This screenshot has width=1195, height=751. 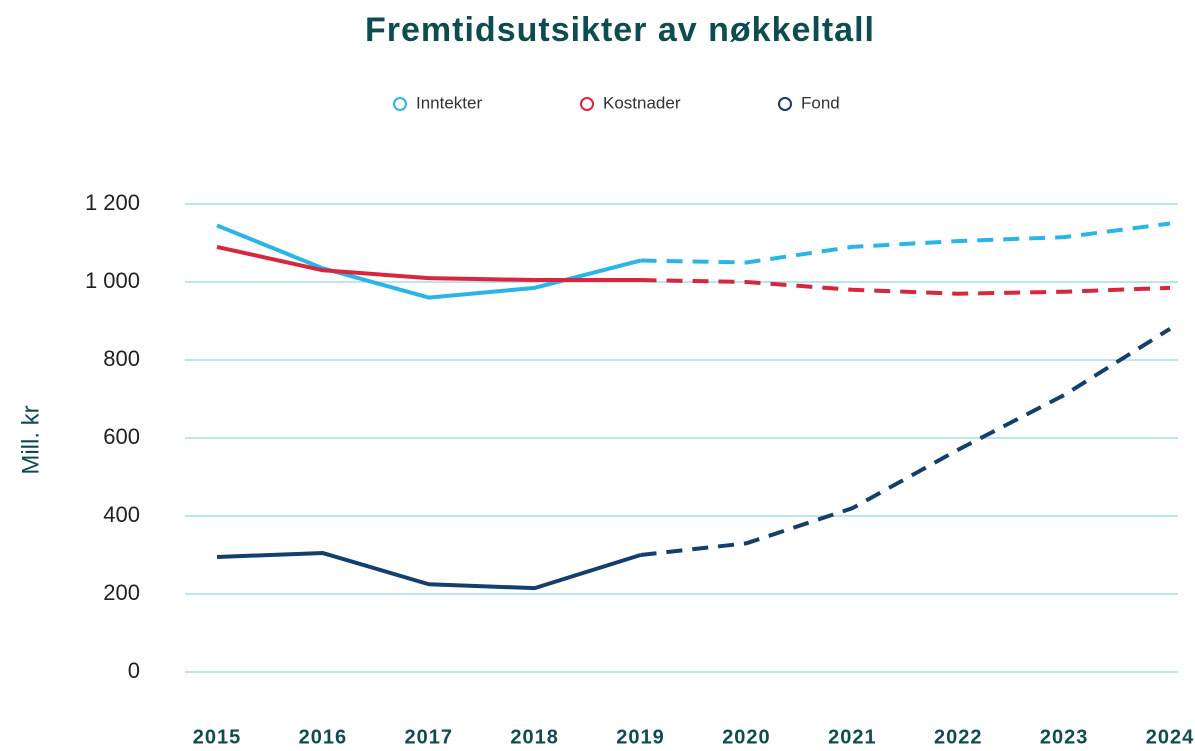 I want to click on x-tick-label: 2017, so click(x=429, y=737).